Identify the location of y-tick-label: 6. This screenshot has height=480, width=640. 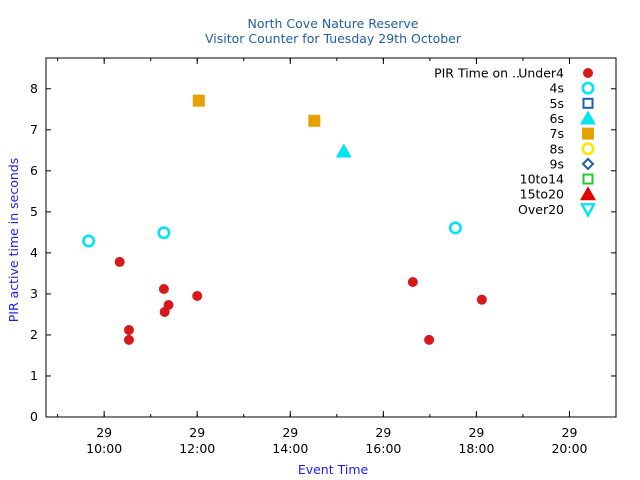
(34, 170).